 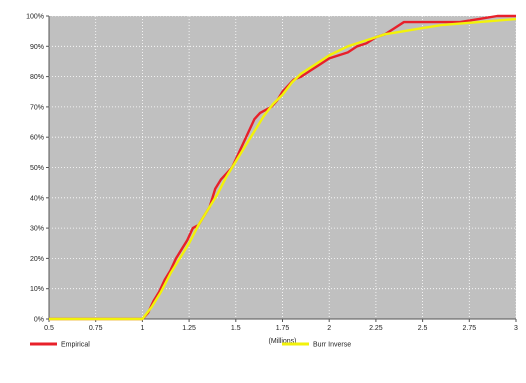 I want to click on y-tick-label: 70%, so click(x=37, y=107).